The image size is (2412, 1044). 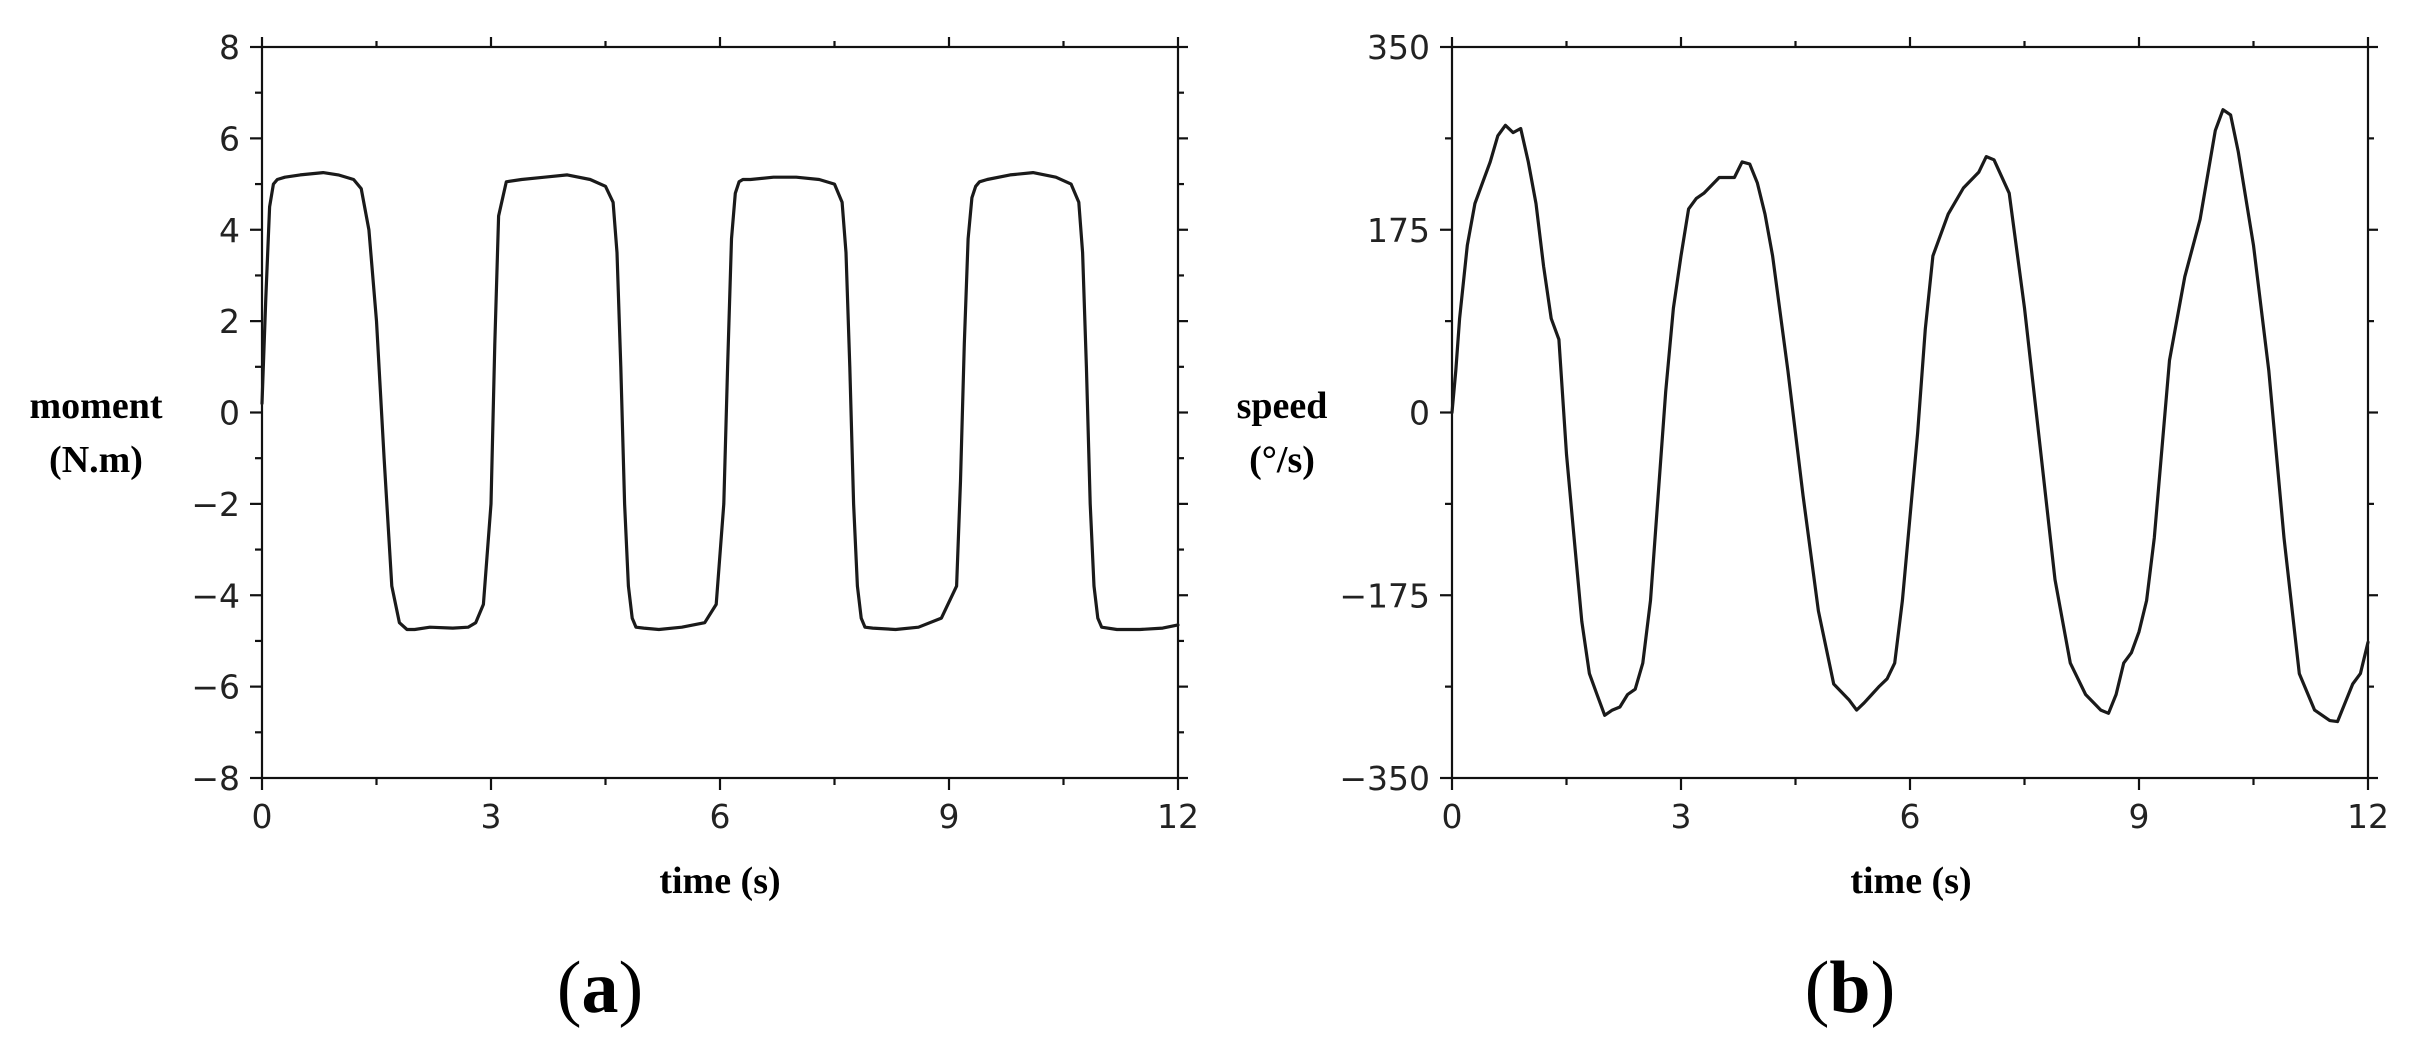 What do you see at coordinates (215, 504) in the screenshot?
I see `y-tick-label: −2` at bounding box center [215, 504].